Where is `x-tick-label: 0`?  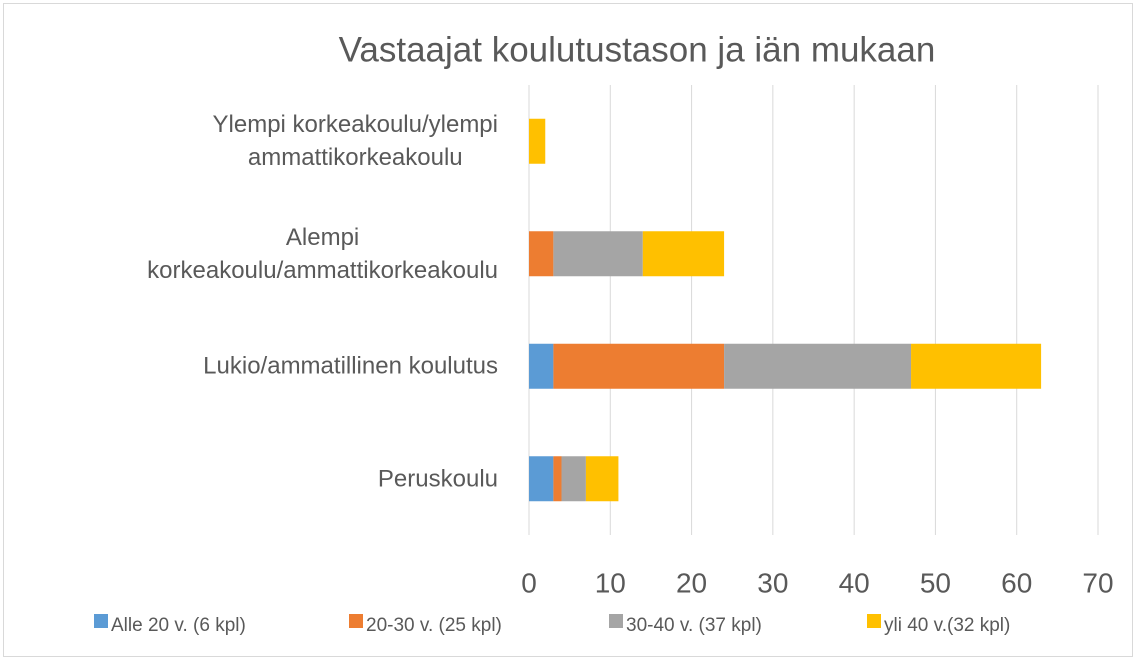
x-tick-label: 0 is located at coordinates (529, 582).